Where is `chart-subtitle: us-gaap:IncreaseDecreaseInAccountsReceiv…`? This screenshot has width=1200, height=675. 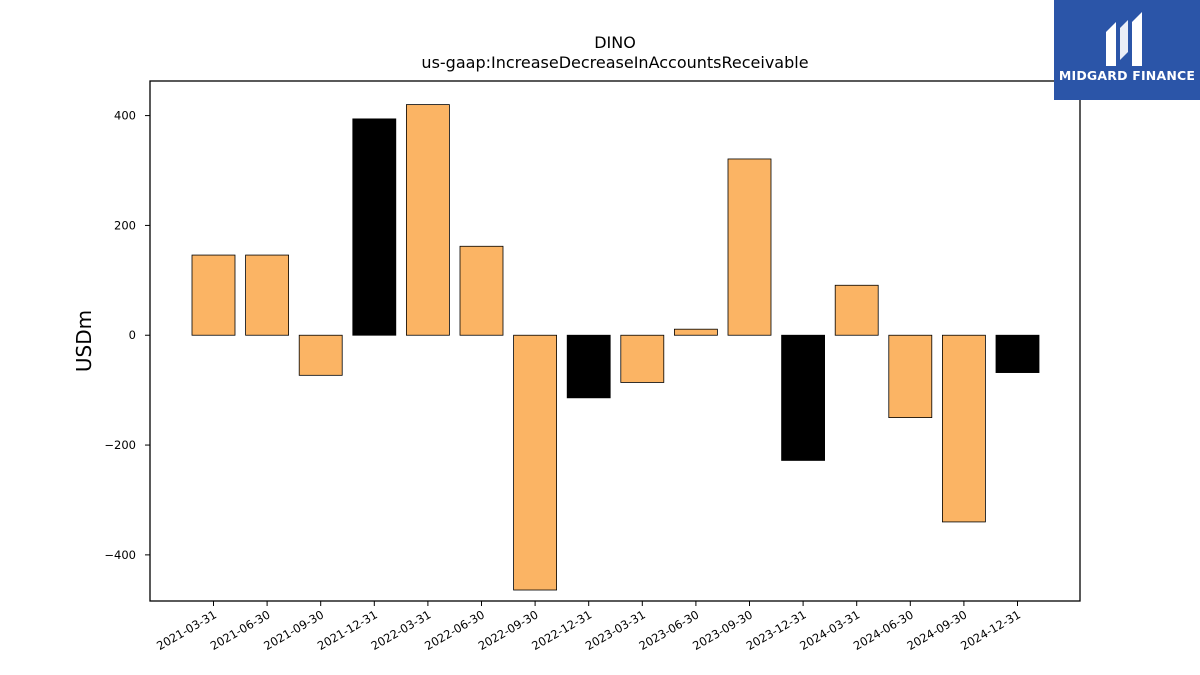 chart-subtitle: us-gaap:IncreaseDecreaseInAccountsReceiv… is located at coordinates (614, 62).